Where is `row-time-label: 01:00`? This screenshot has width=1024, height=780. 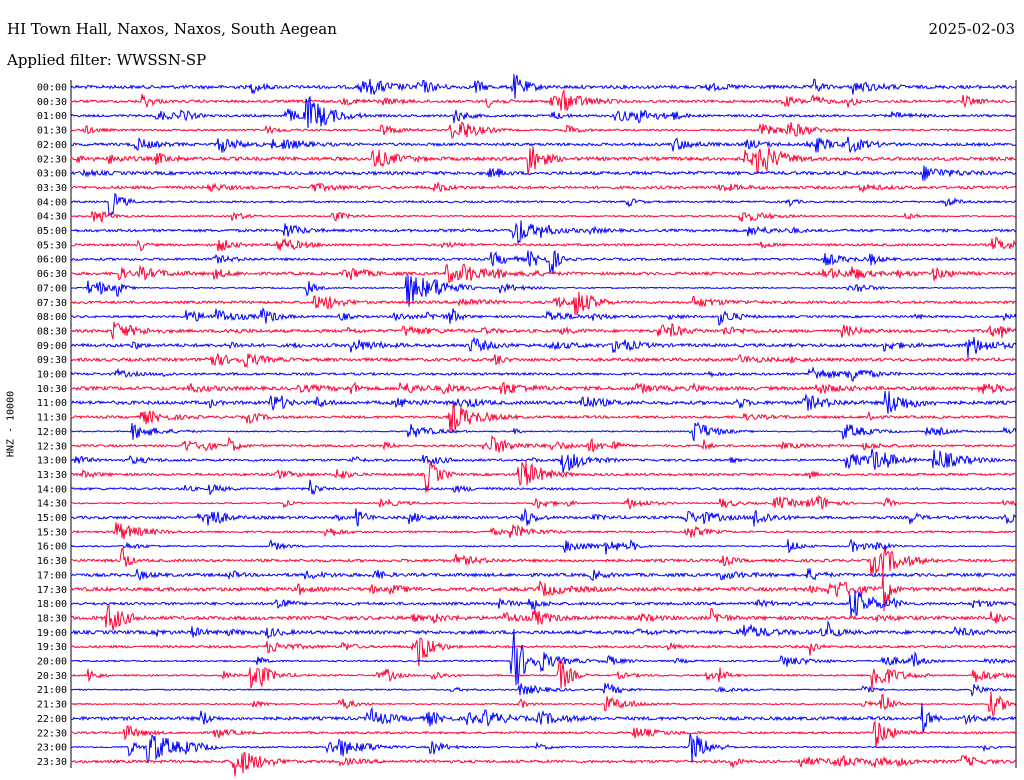
row-time-label: 01:00 is located at coordinates (52, 116).